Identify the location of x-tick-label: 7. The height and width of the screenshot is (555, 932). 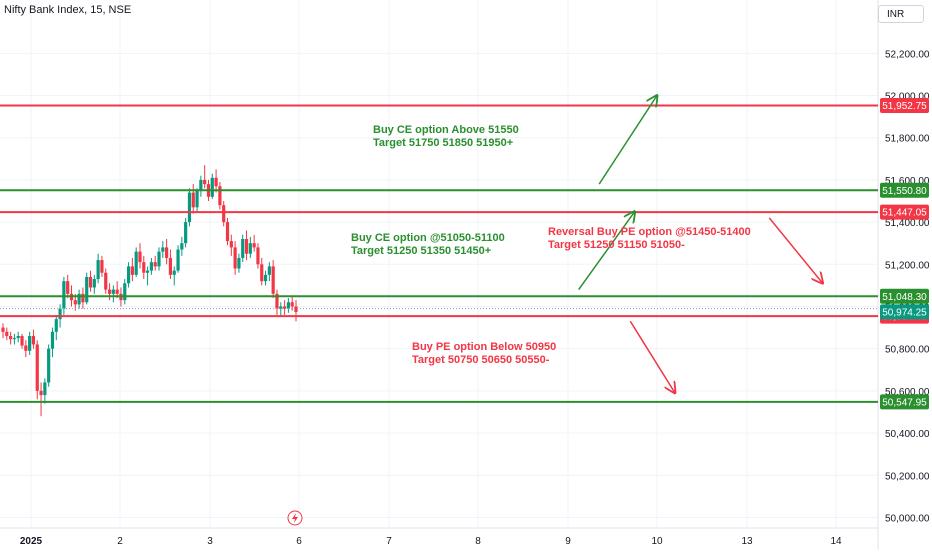
(389, 541).